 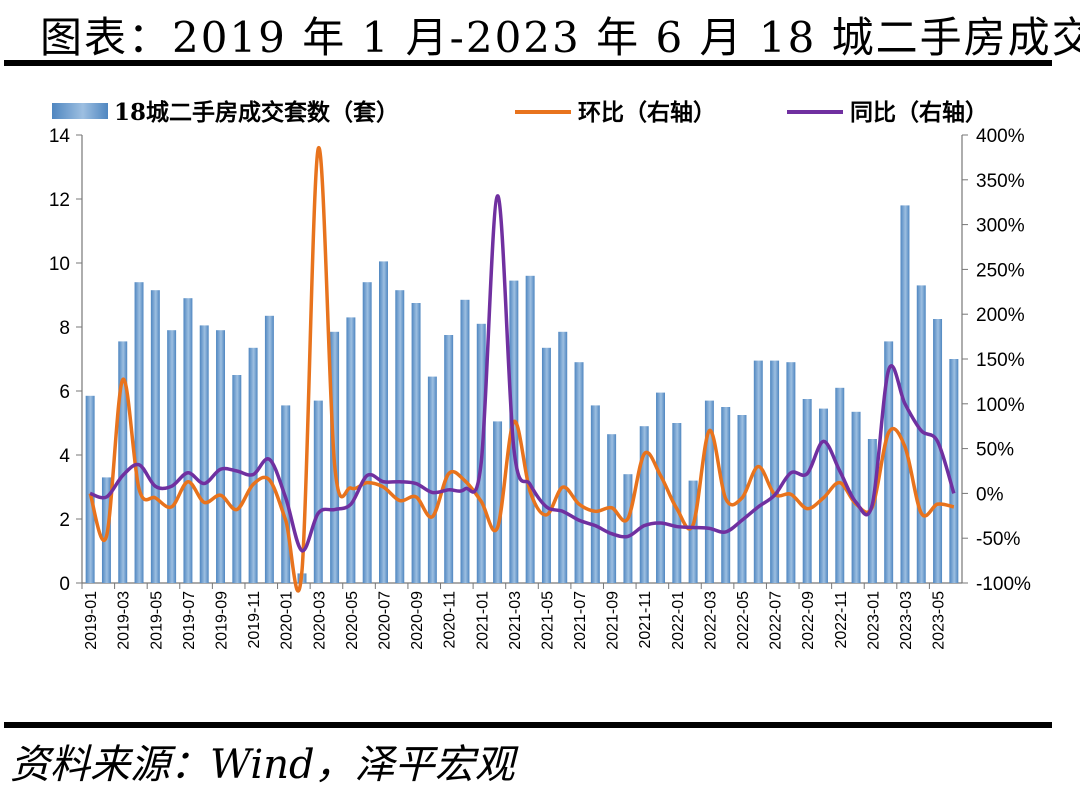 What do you see at coordinates (990, 494) in the screenshot?
I see `right-axis-tick-label: 0%` at bounding box center [990, 494].